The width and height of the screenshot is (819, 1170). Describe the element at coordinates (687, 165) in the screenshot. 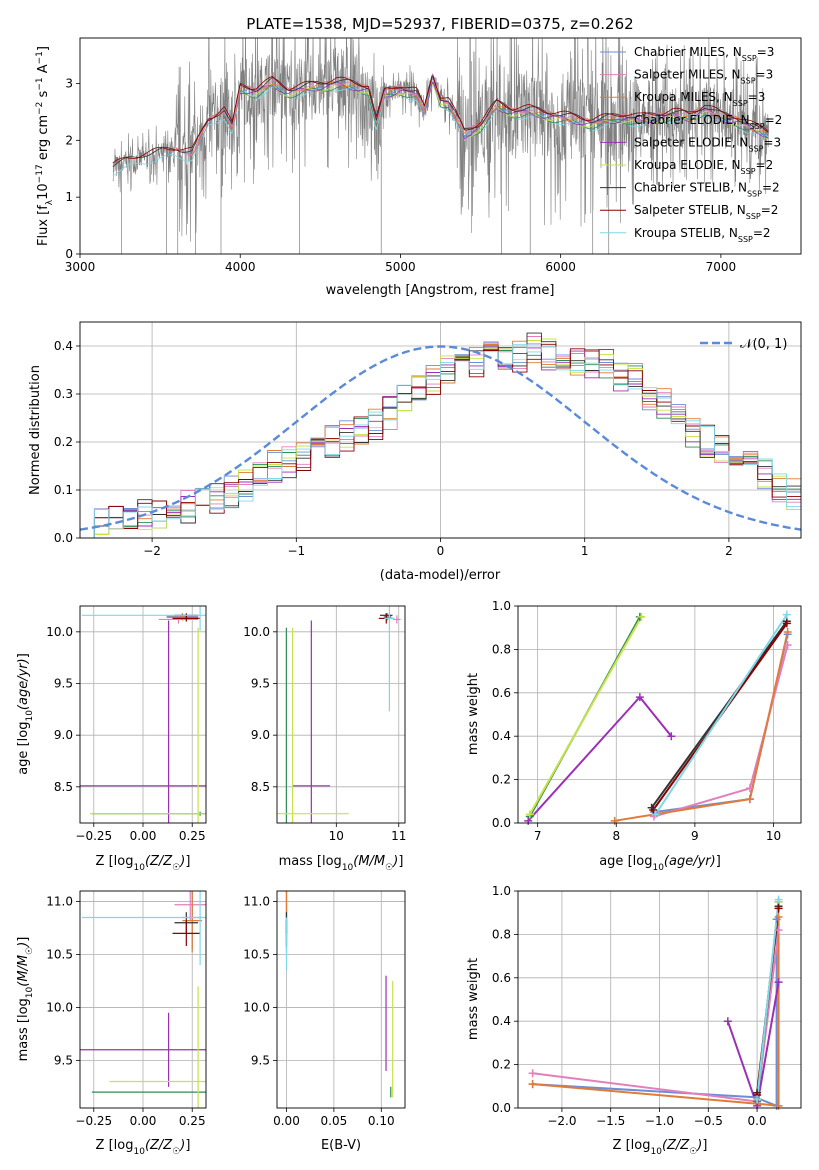

I see `legend-name: Kroupa ELODIE, N` at that location.